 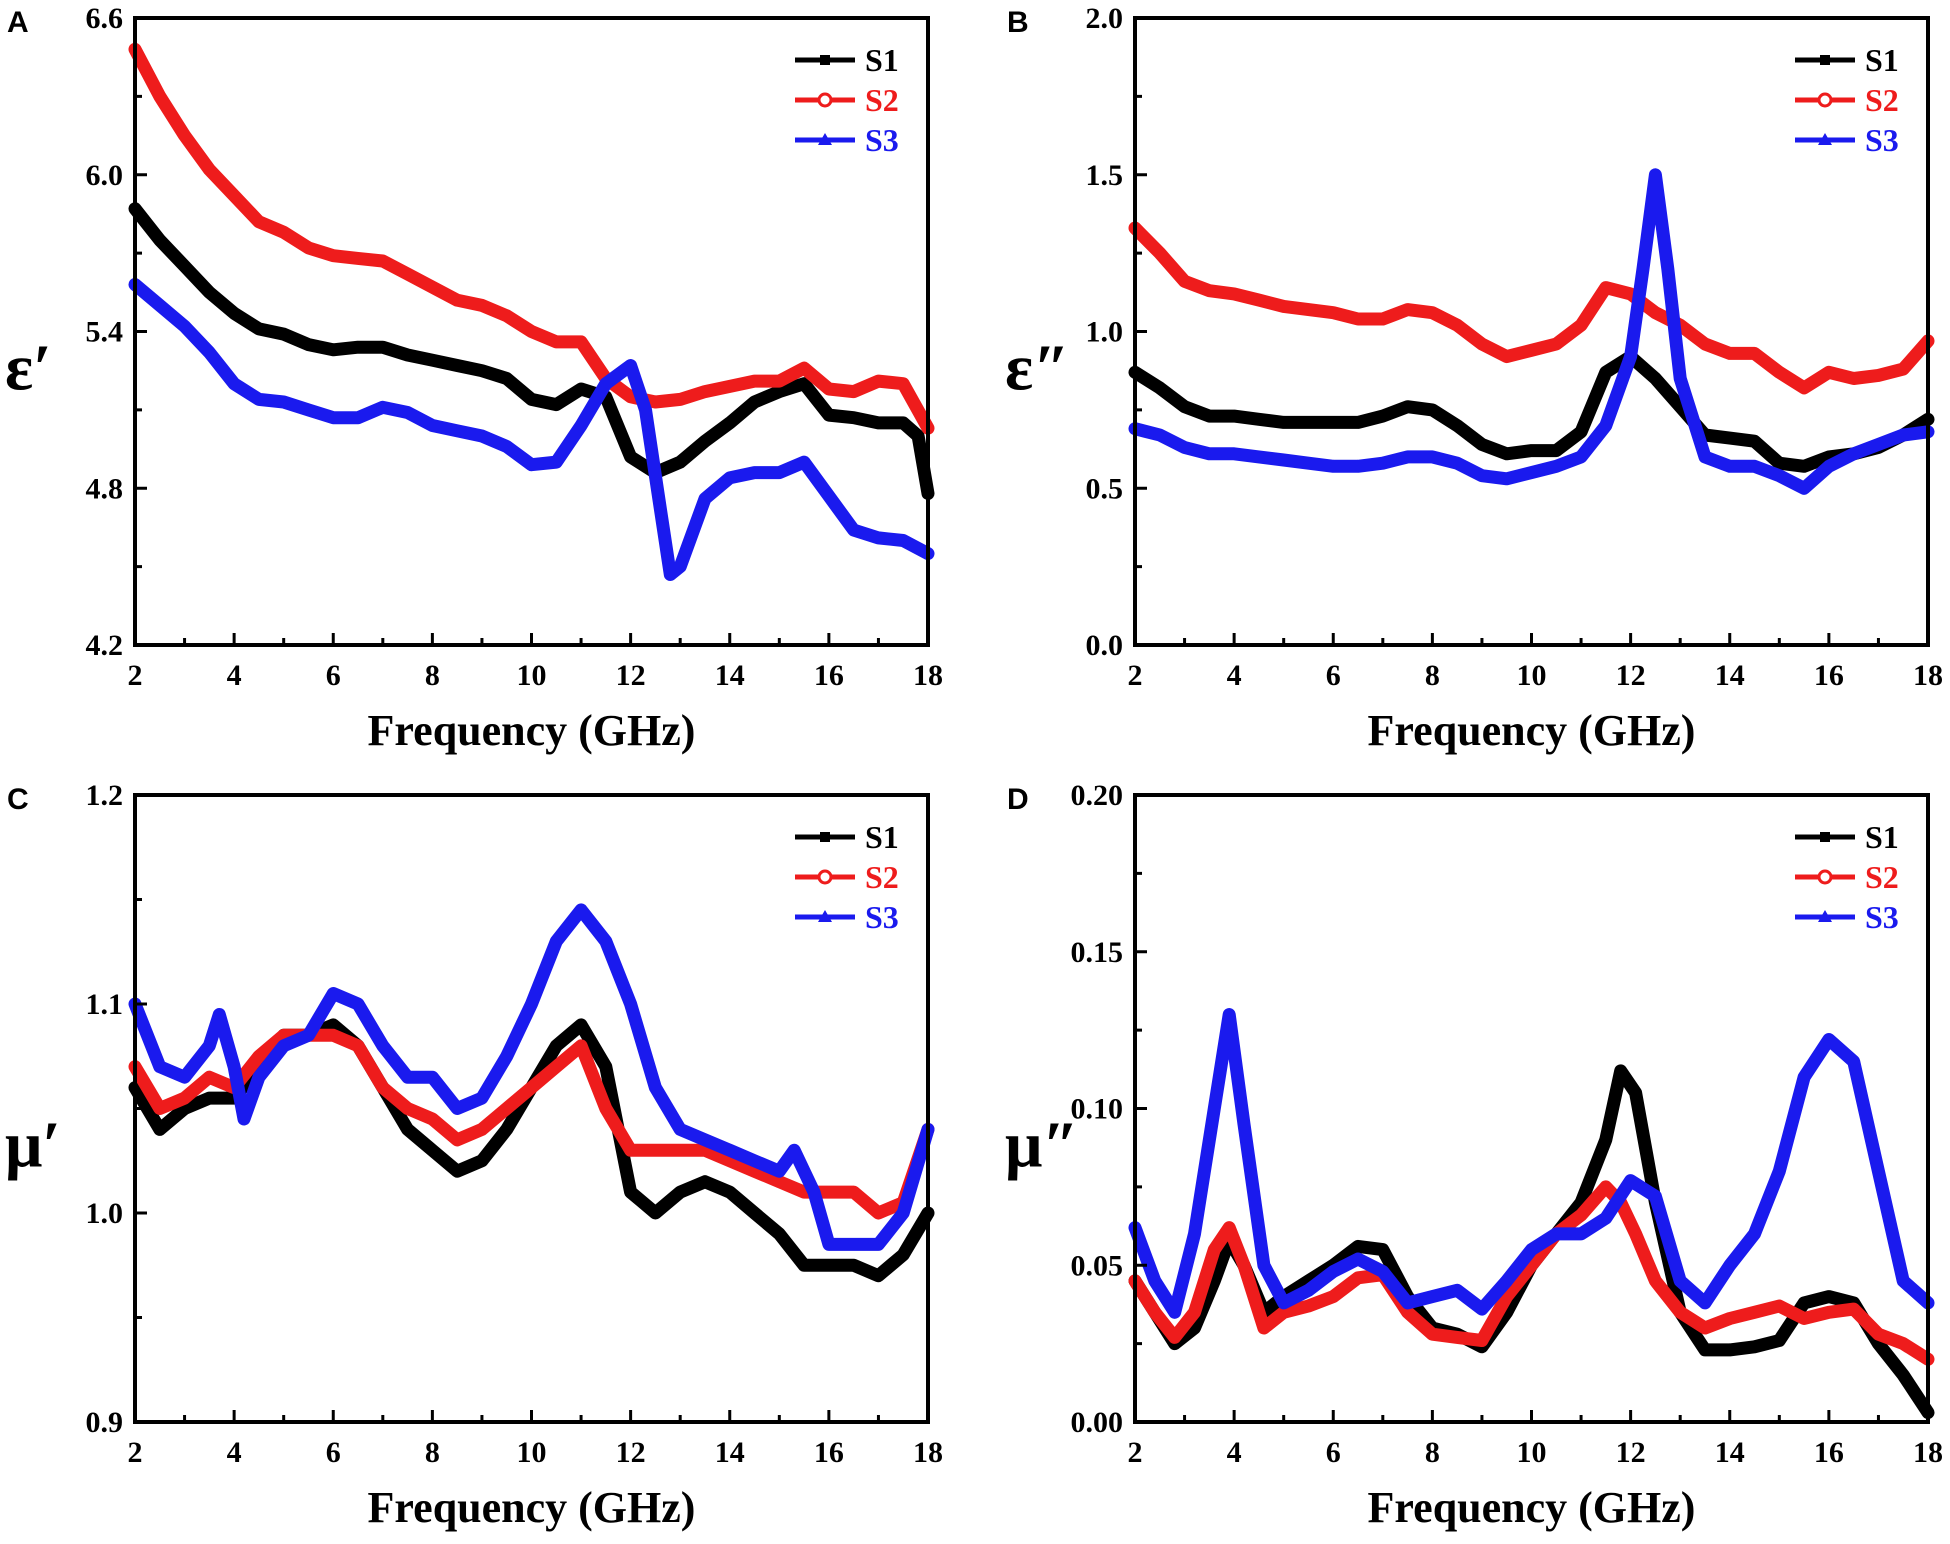 What do you see at coordinates (1097, 952) in the screenshot?
I see `y-tick-label: 0.15` at bounding box center [1097, 952].